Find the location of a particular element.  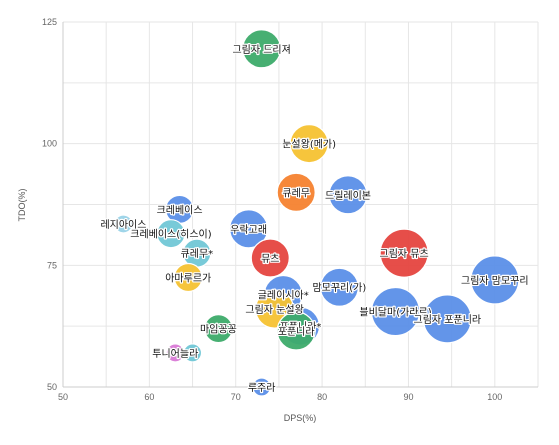

x-tick-label: 60 is located at coordinates (149, 397).